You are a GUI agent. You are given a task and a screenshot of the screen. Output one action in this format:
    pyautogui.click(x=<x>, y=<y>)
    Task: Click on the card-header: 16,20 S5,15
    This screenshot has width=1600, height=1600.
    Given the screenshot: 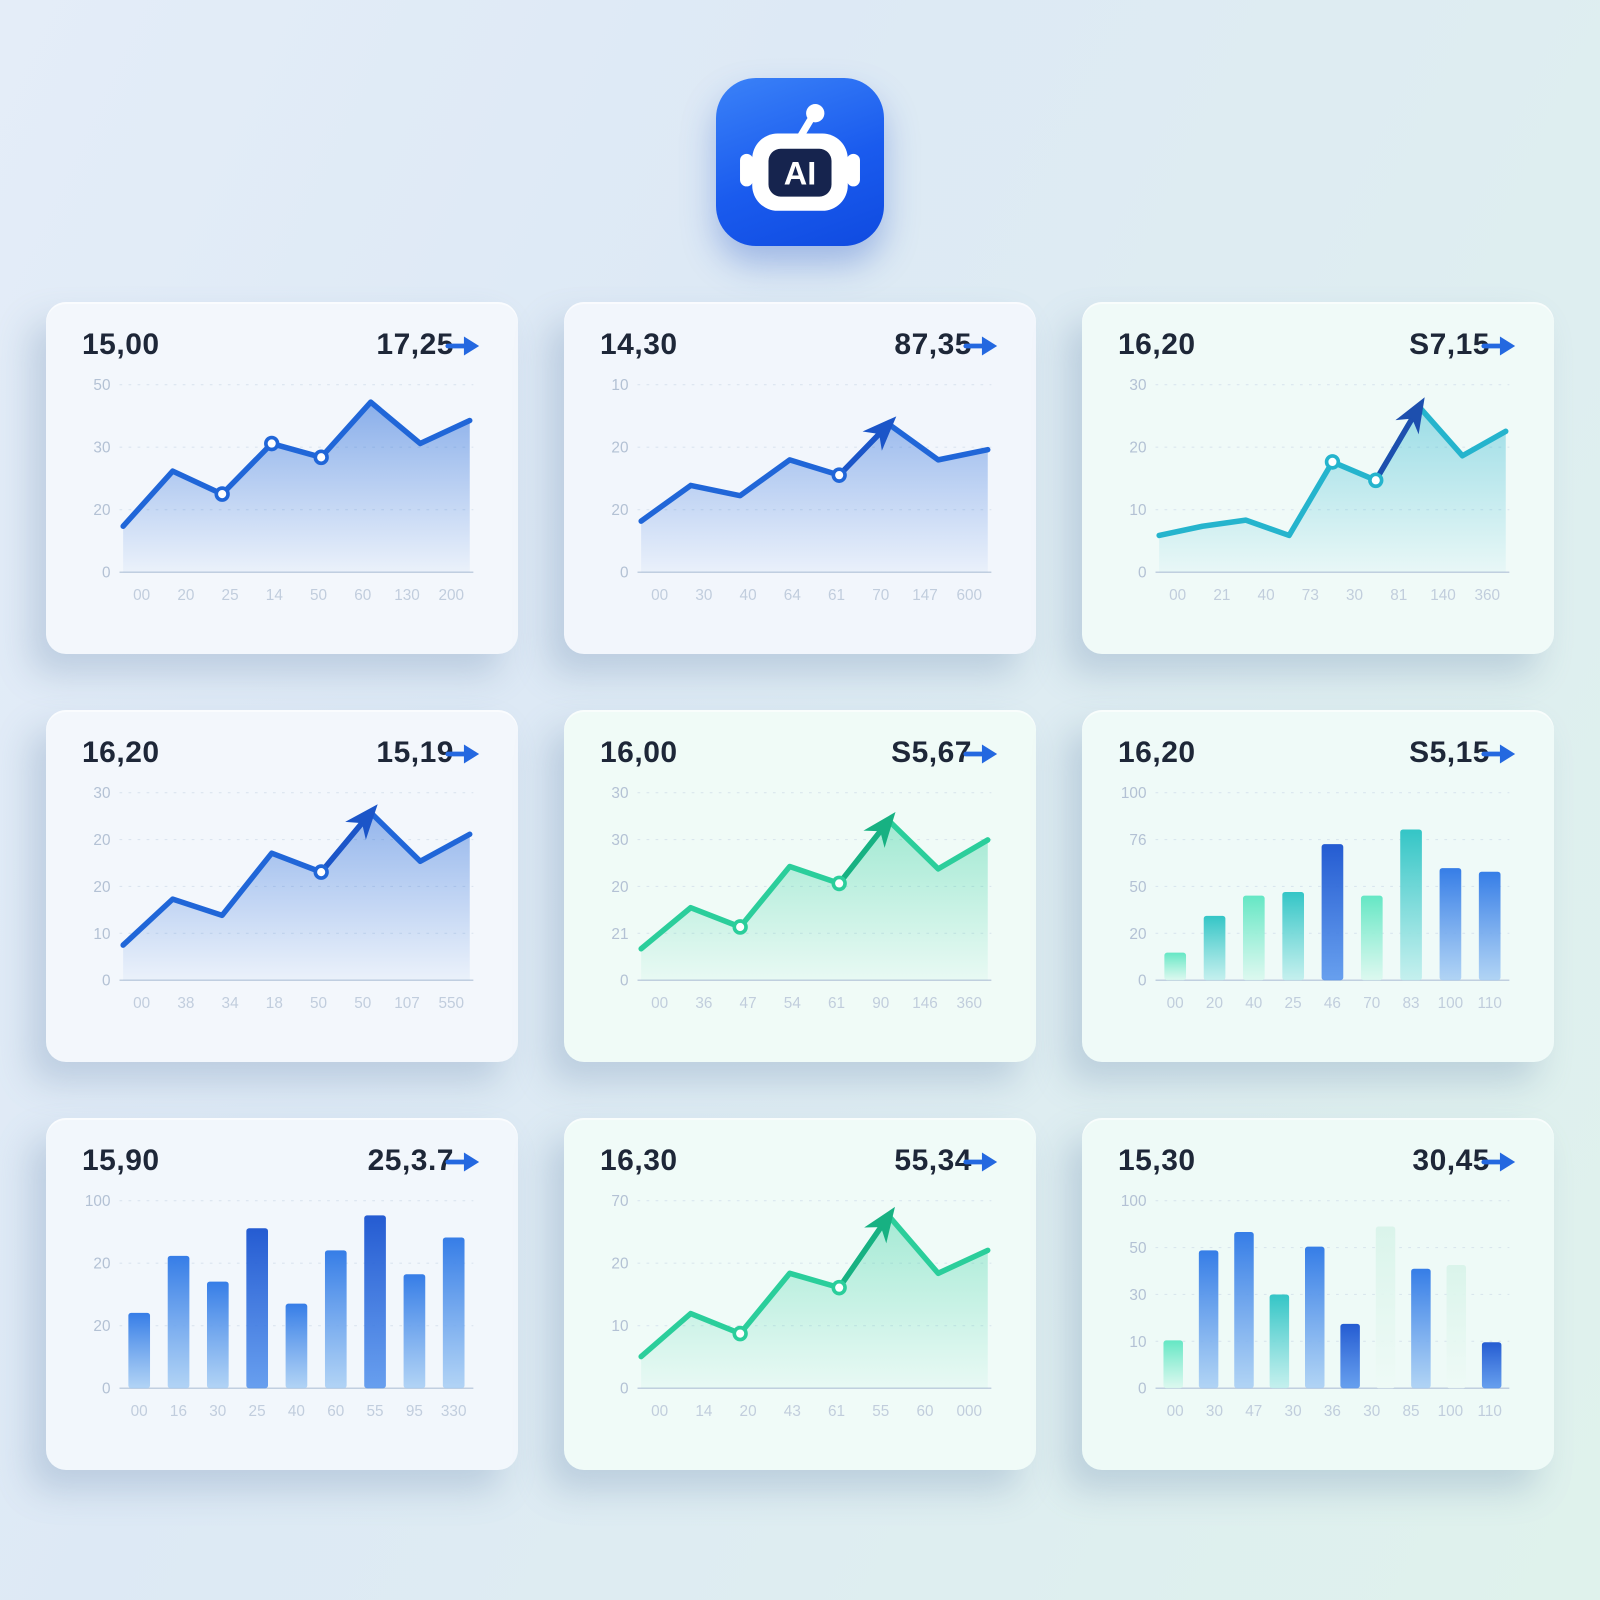 What is the action you would take?
    pyautogui.click(x=1318, y=753)
    